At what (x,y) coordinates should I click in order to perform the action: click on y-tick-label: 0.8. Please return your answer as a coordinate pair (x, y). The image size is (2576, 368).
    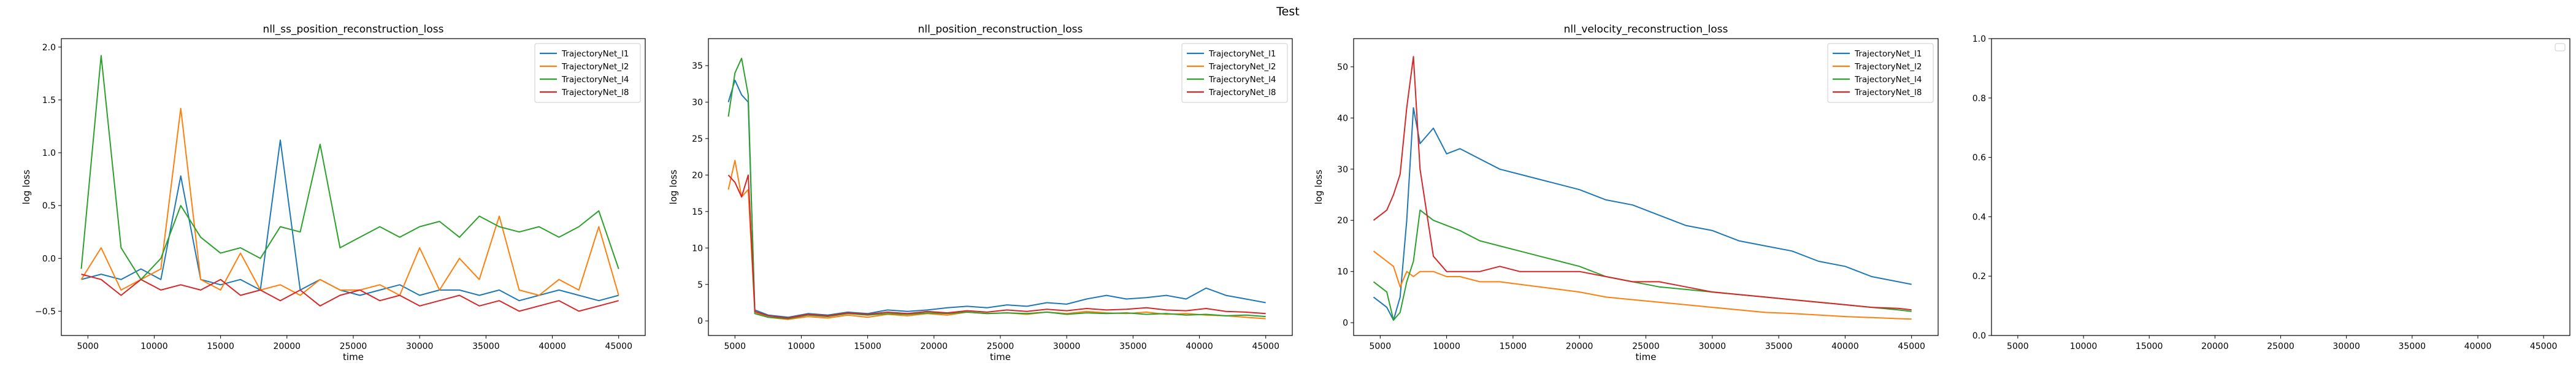
    Looking at the image, I should click on (1979, 99).